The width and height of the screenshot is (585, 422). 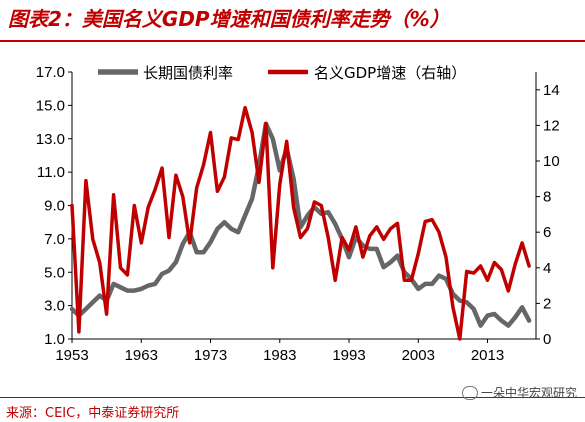 I want to click on y-right-tick-label: 12, so click(x=551, y=125).